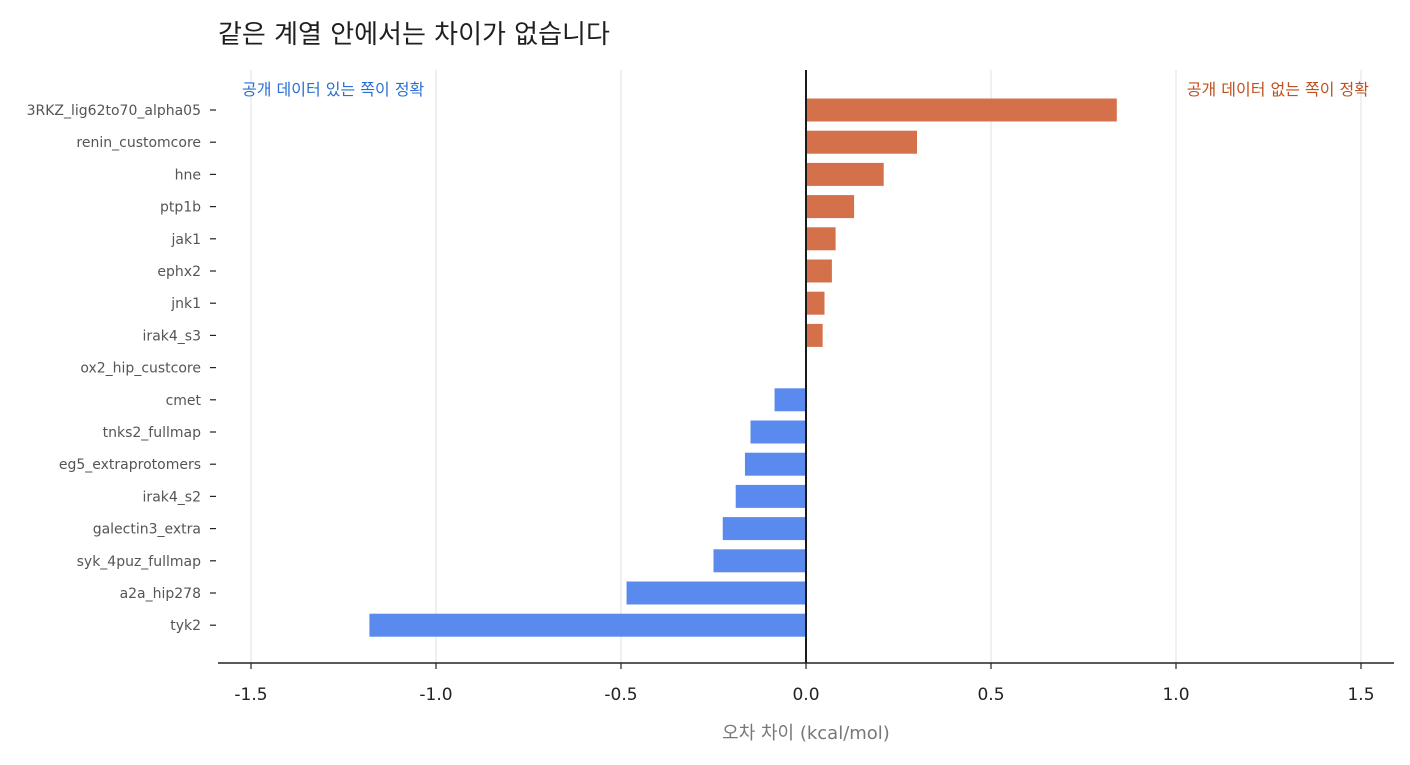 Image resolution: width=1410 pixels, height=765 pixels. I want to click on category-label: jak1, so click(186, 240).